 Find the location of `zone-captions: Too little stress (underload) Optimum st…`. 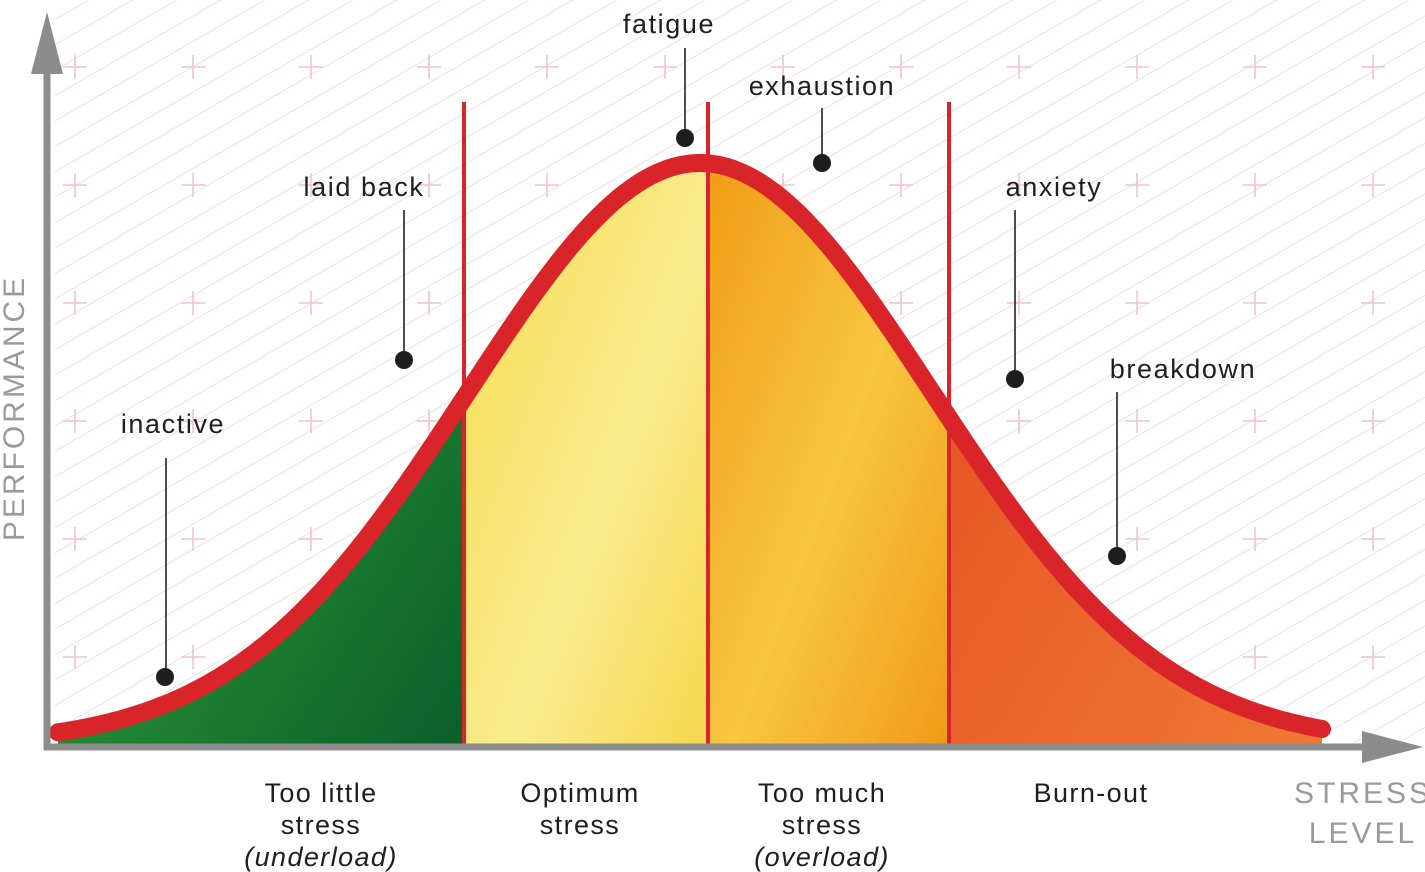

zone-captions: Too little stress (underload) Optimum st… is located at coordinates (696, 825).